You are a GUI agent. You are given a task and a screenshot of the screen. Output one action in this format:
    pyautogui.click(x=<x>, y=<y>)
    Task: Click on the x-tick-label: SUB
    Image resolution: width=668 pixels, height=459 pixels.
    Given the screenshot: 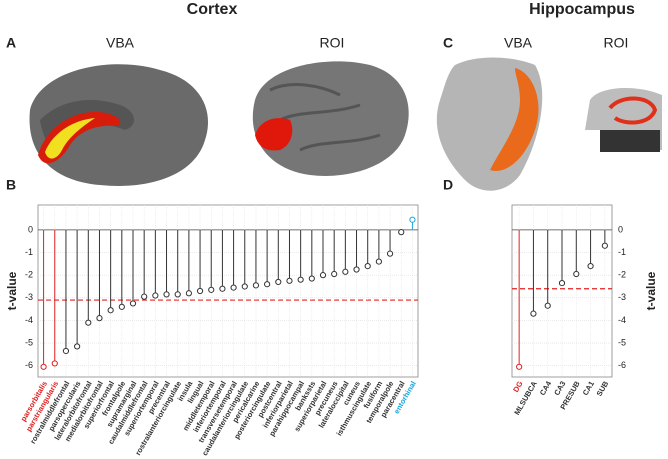 What is the action you would take?
    pyautogui.click(x=603, y=388)
    